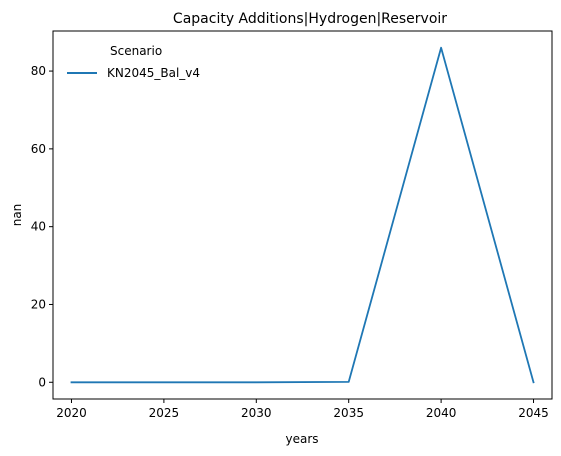 The width and height of the screenshot is (561, 456). Describe the element at coordinates (310, 19) in the screenshot. I see `chart-title: Capacity Additions|Hydrogen|Reservoir` at that location.